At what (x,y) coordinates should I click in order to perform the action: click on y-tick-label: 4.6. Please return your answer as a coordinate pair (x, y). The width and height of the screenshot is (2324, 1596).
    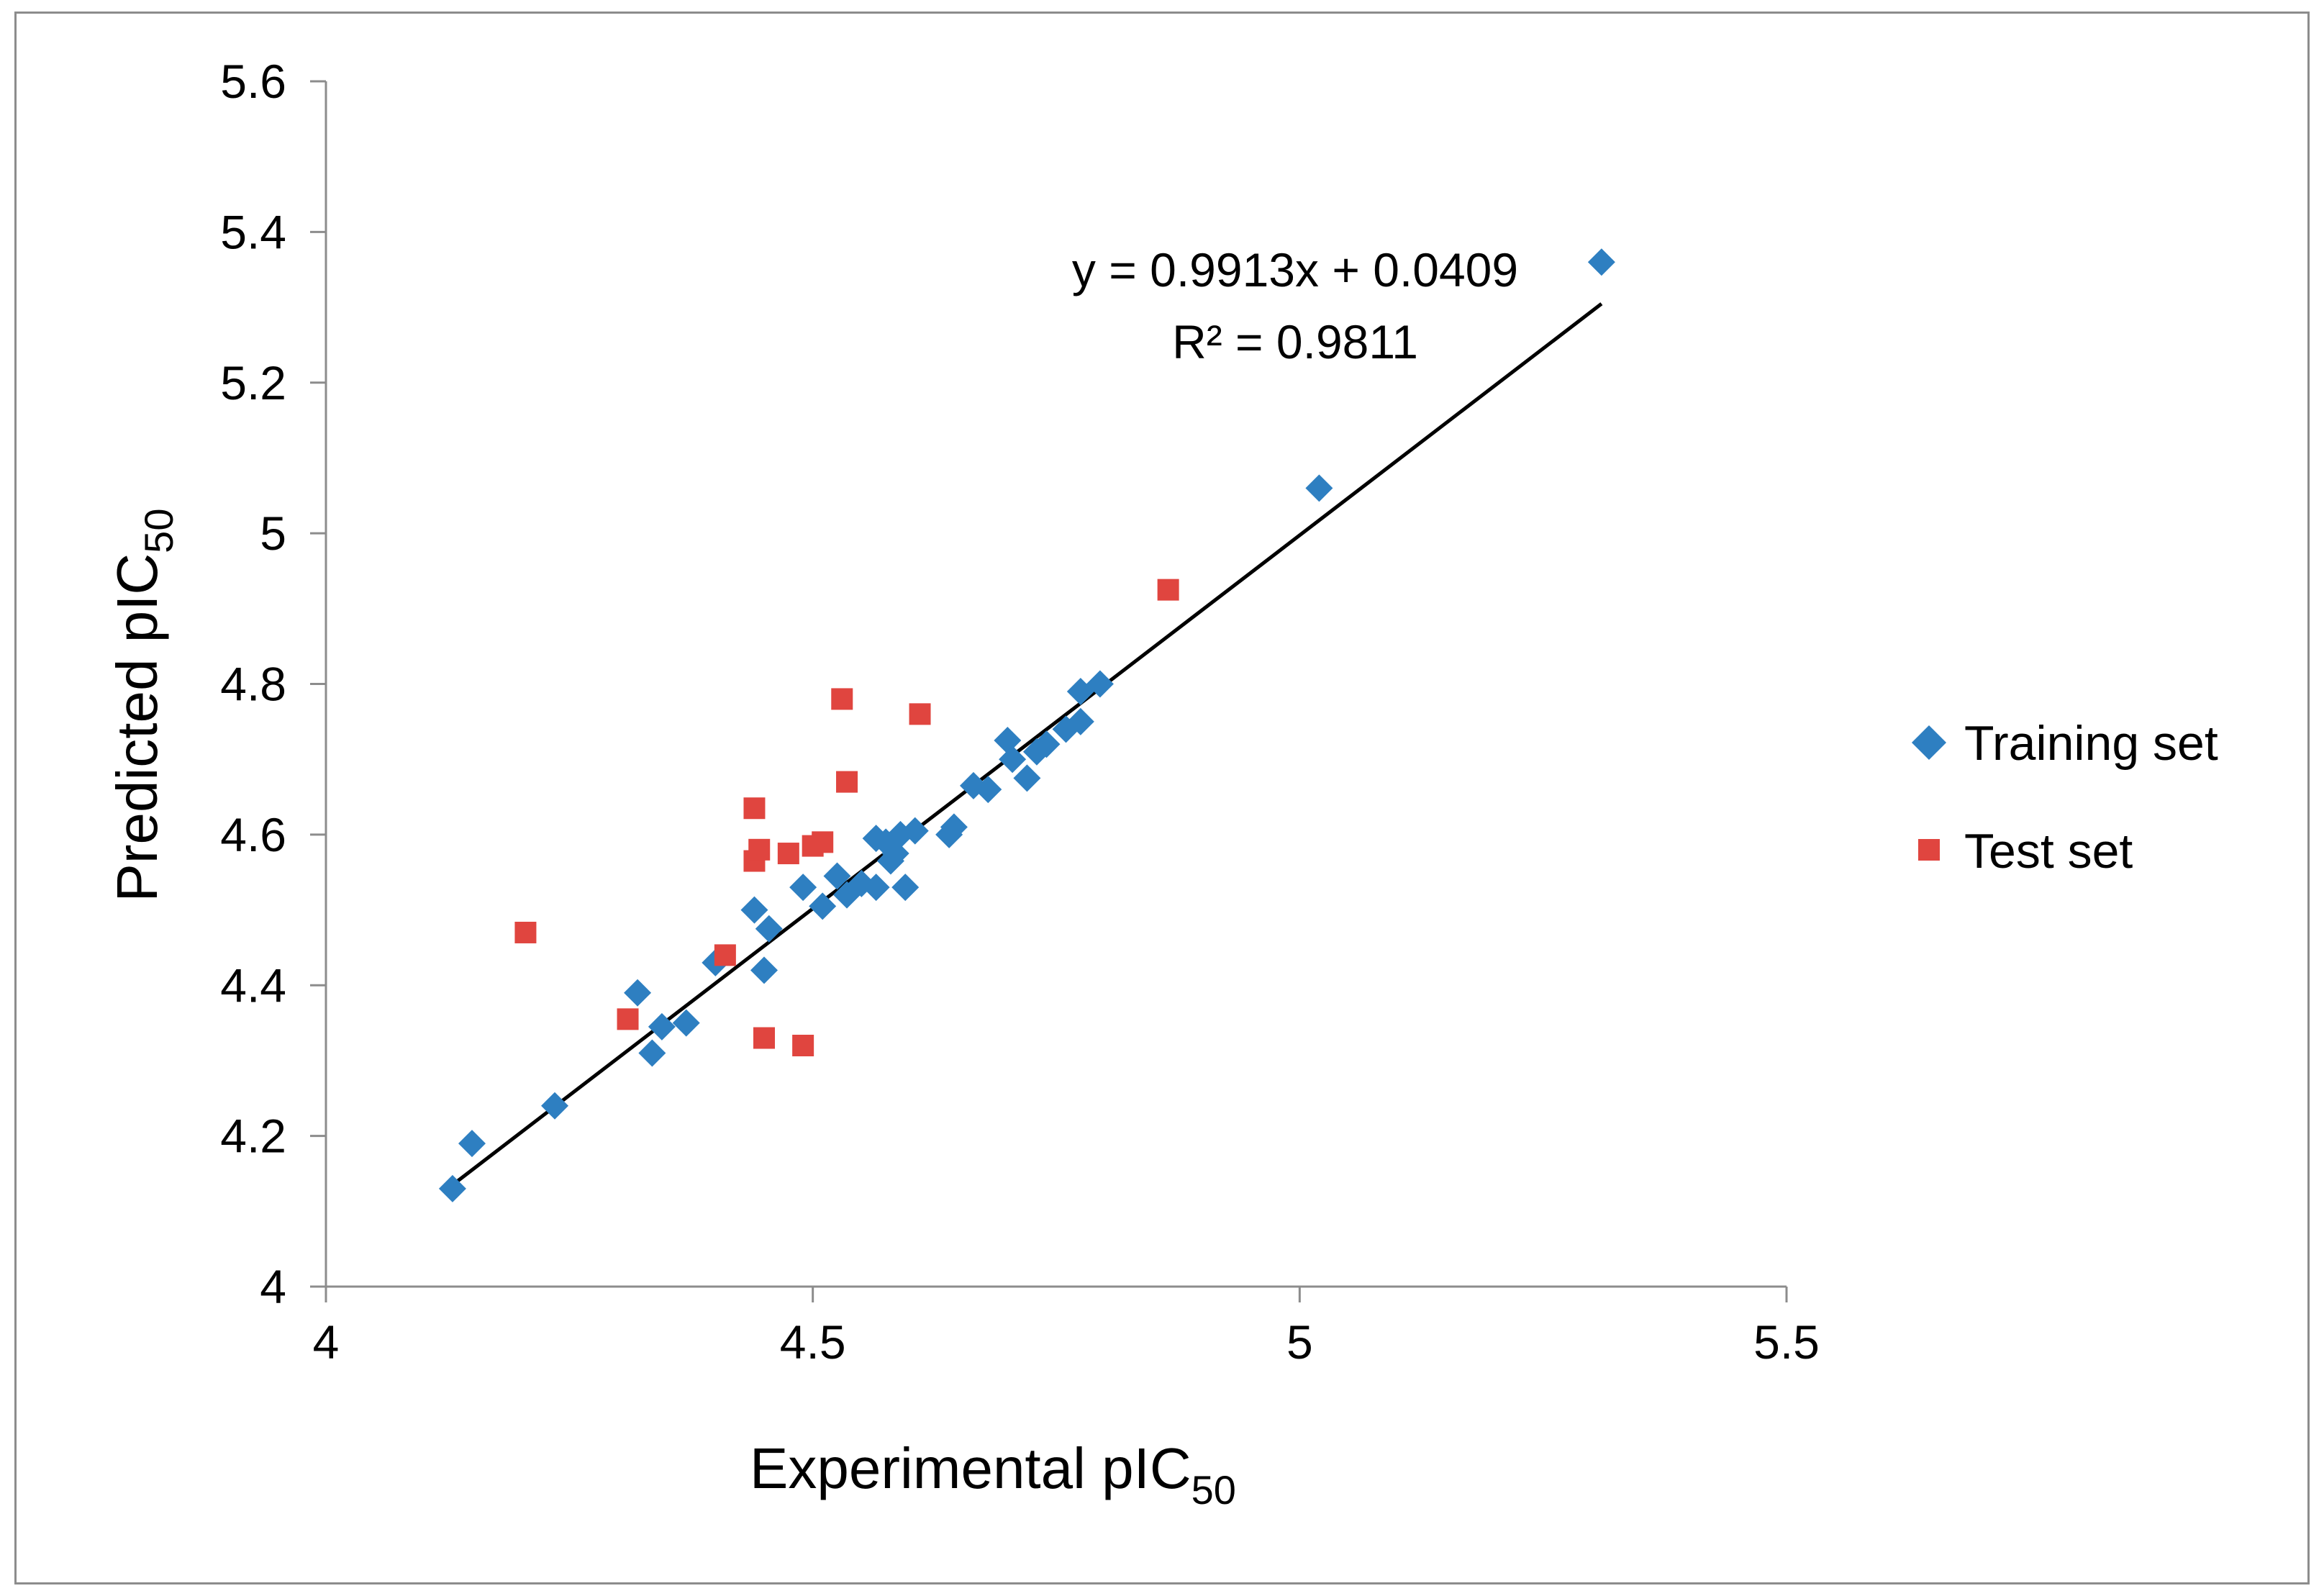
    Looking at the image, I should click on (253, 834).